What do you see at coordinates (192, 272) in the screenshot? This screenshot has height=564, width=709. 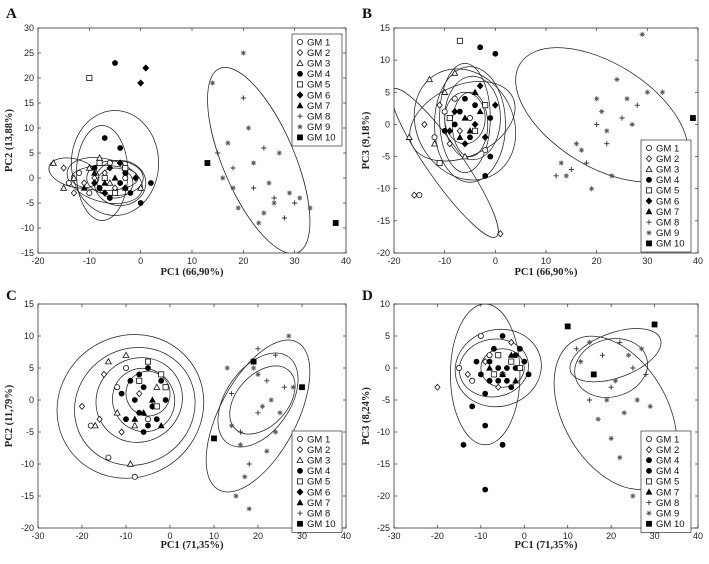 I see `x-axis-label: PC1 (66,90%)` at bounding box center [192, 272].